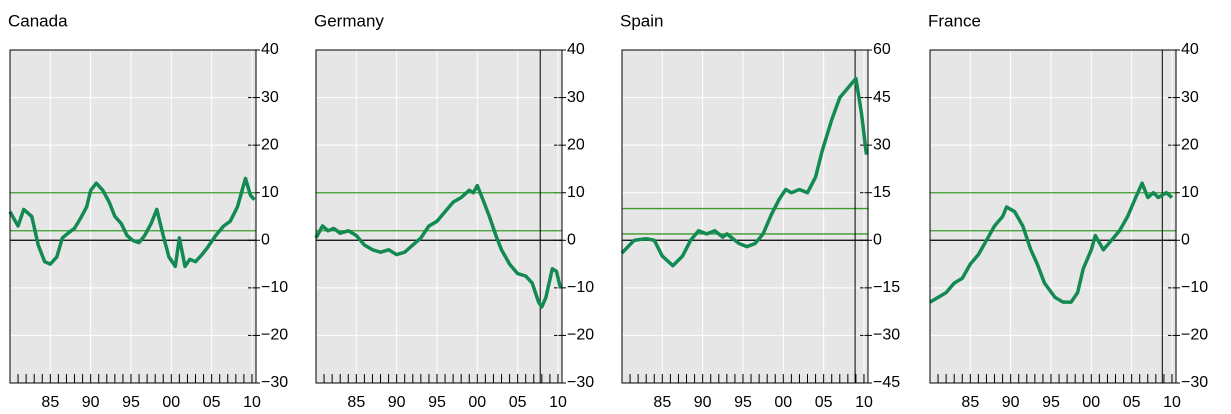  Describe the element at coordinates (886, 287) in the screenshot. I see `y-tick-label: −15` at that location.